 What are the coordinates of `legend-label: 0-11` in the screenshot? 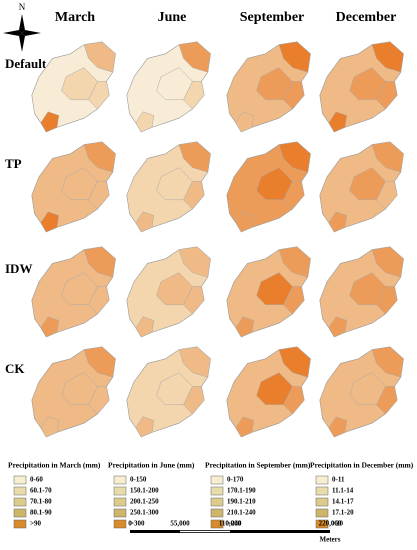 It's located at (338, 480).